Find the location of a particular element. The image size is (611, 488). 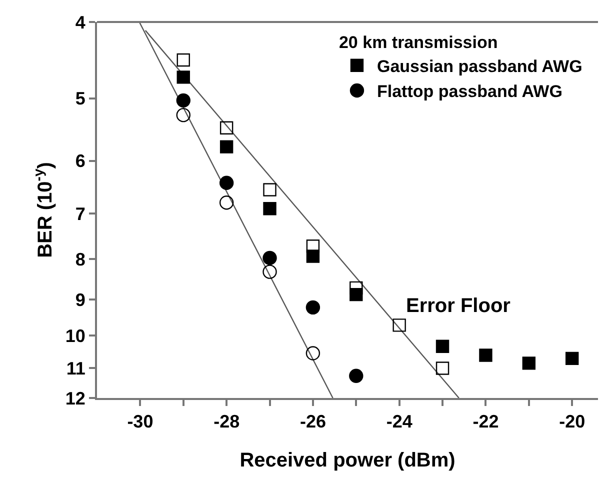

x-tick-label: -28 is located at coordinates (227, 422).